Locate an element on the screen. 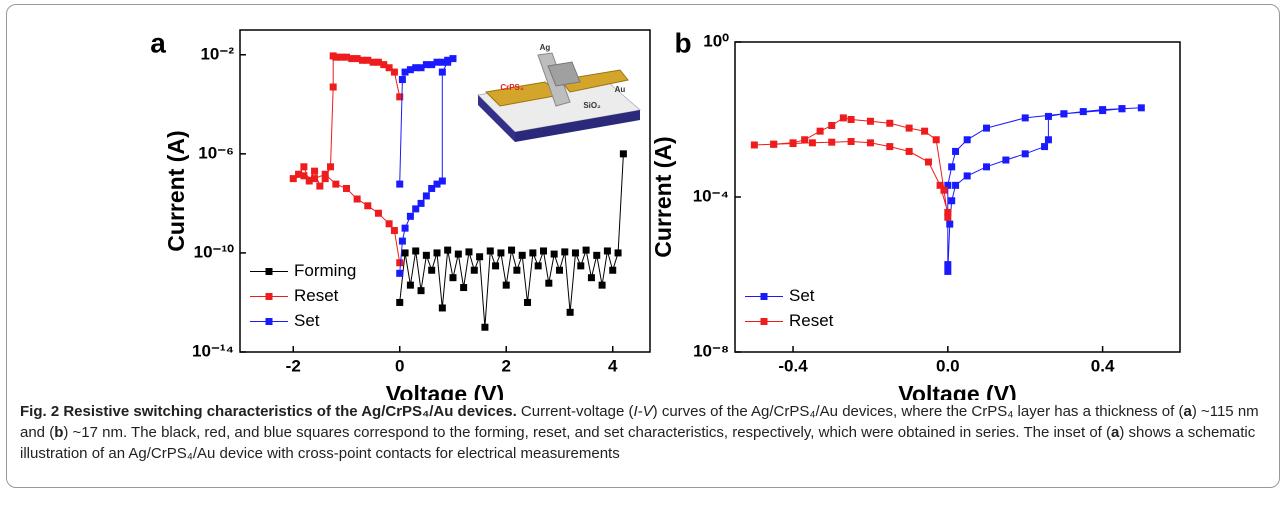 The height and width of the screenshot is (526, 1288). series-line is located at coordinates (851, 167).